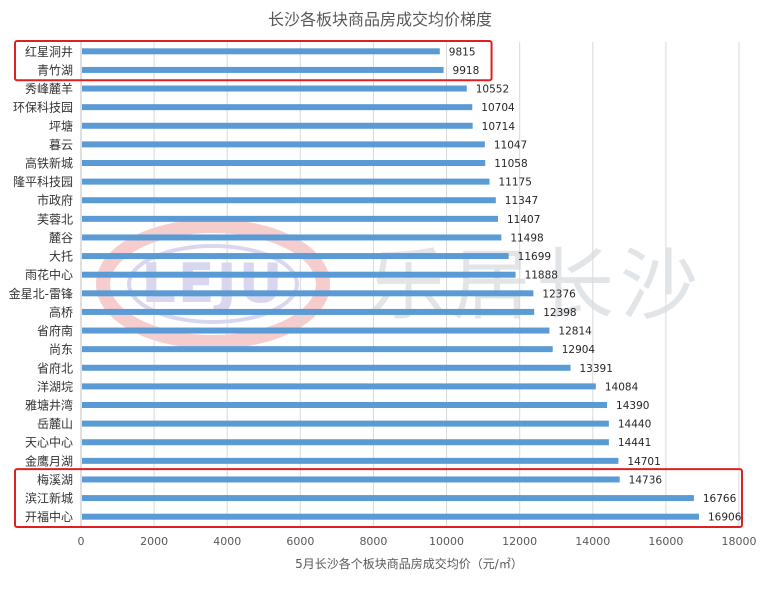 The height and width of the screenshot is (591, 760). I want to click on category-label: 省府南, so click(55, 330).